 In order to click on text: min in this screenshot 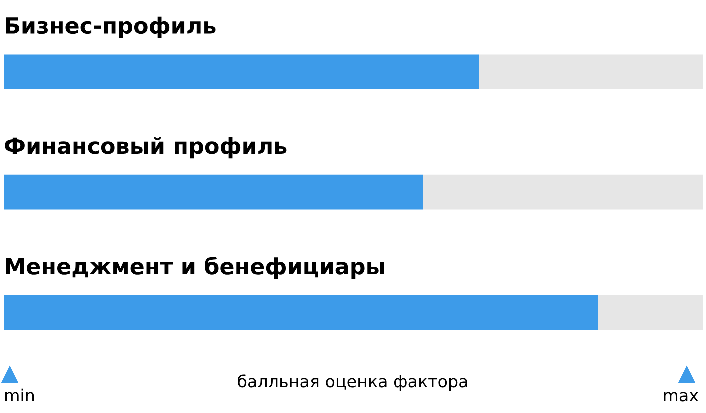, I will do `click(20, 395)`.